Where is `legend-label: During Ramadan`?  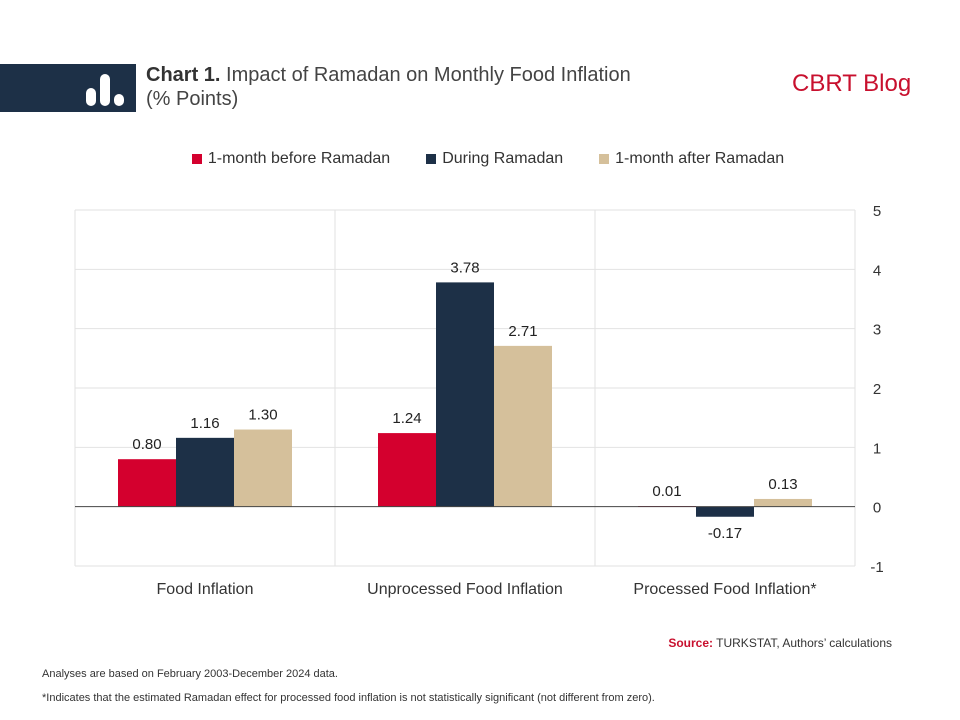 legend-label: During Ramadan is located at coordinates (503, 158).